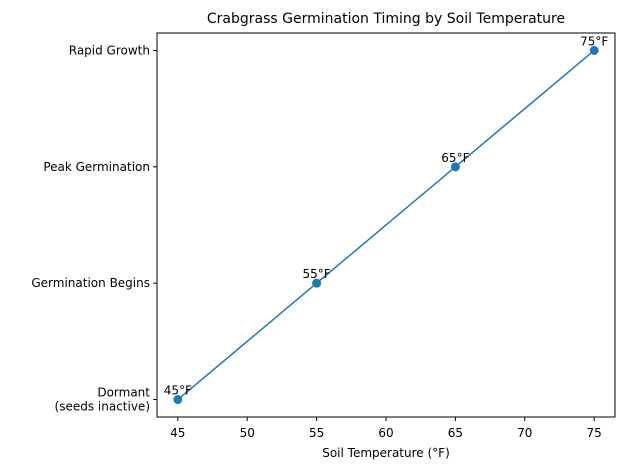 The height and width of the screenshot is (470, 629). What do you see at coordinates (316, 433) in the screenshot?
I see `x-tick-label: 55` at bounding box center [316, 433].